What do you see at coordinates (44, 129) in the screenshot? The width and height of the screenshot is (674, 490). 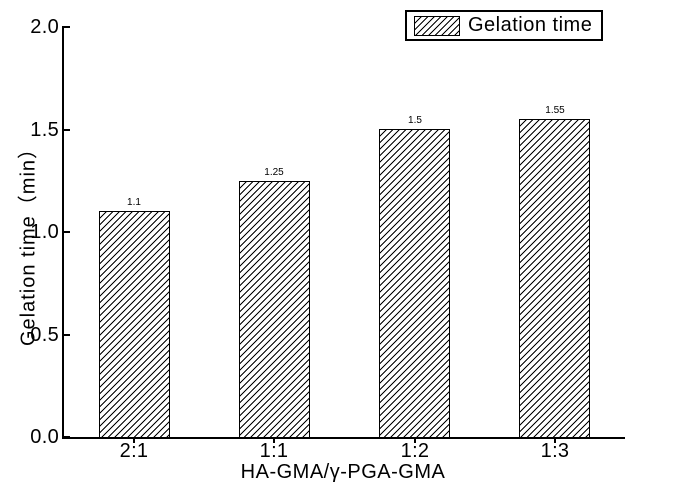 I see `y-tick-label: 1.5` at bounding box center [44, 129].